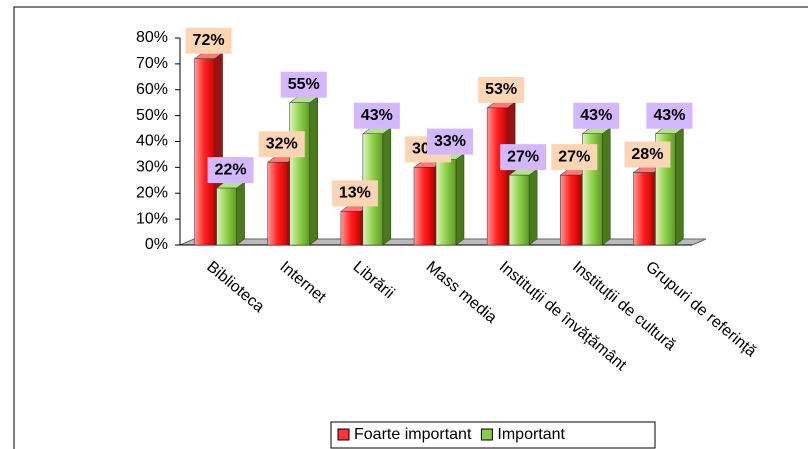 The height and width of the screenshot is (449, 808). Describe the element at coordinates (152, 192) in the screenshot. I see `y-tick-label: 20%` at that location.